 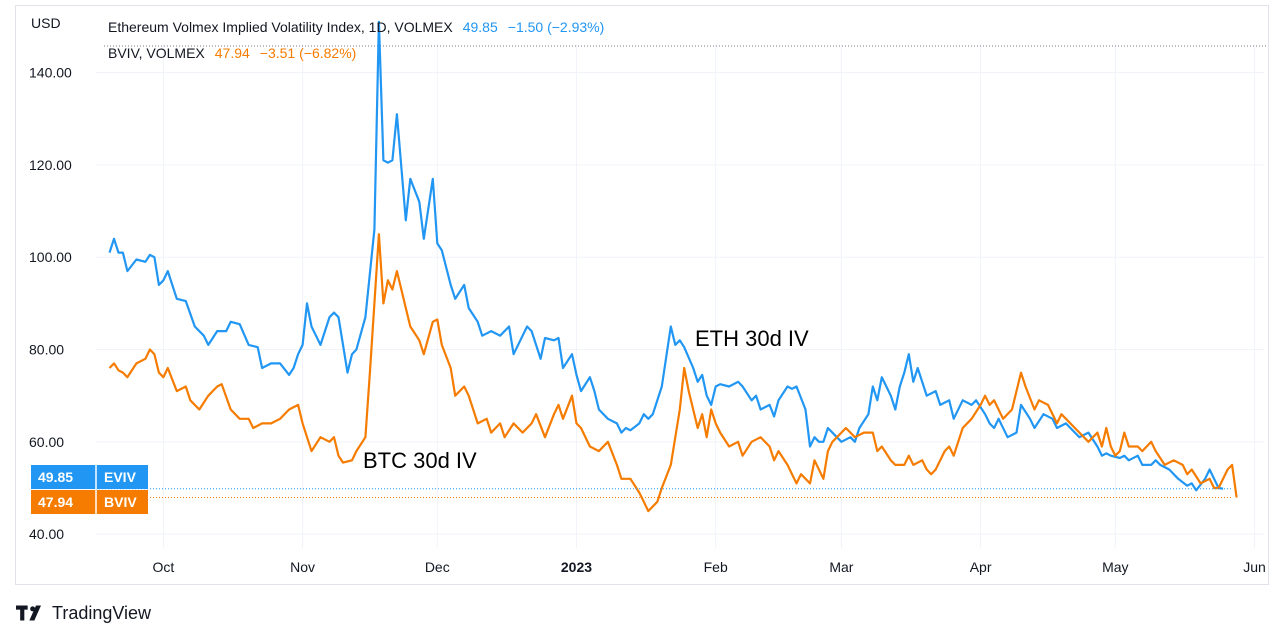 I want to click on legend-change: −3.51 (−6.82%), so click(x=308, y=53).